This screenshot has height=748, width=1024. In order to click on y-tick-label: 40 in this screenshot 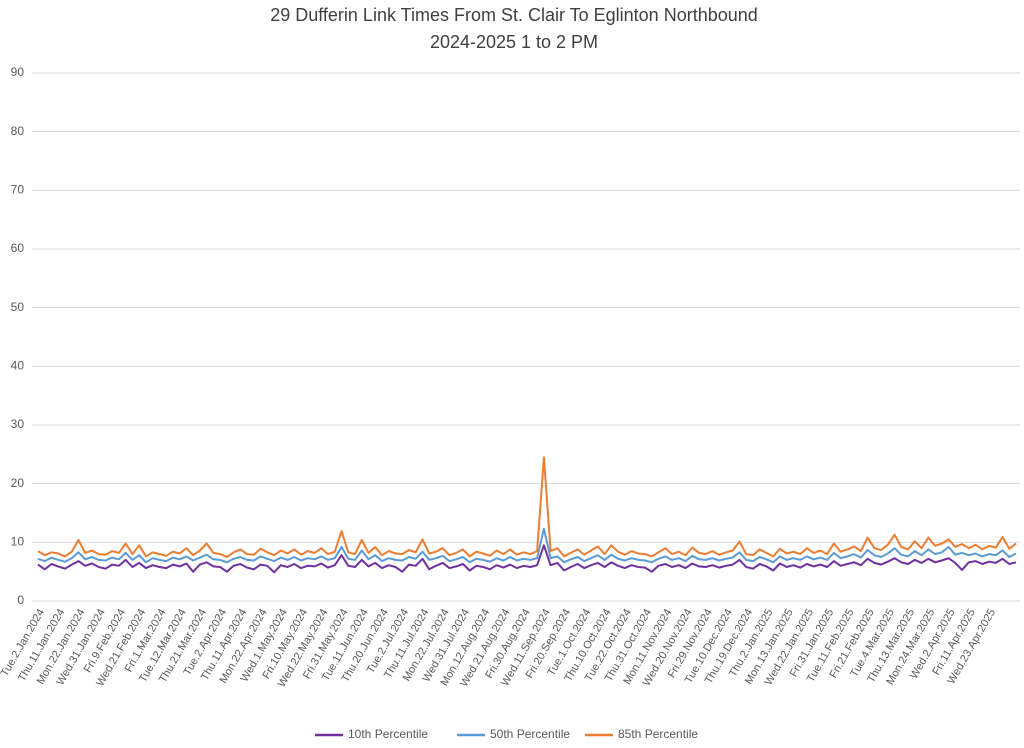, I will do `click(18, 366)`.